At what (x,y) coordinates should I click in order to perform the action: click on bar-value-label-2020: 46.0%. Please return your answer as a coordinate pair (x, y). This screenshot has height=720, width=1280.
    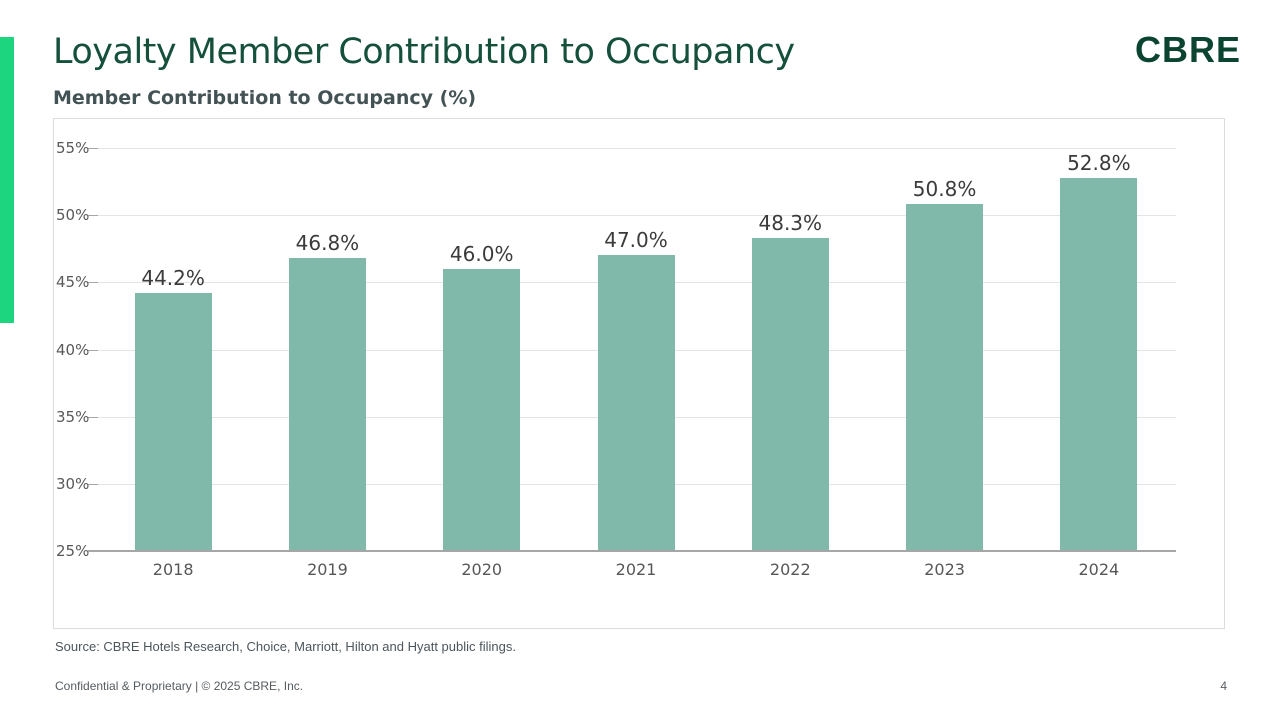
    Looking at the image, I should click on (481, 253).